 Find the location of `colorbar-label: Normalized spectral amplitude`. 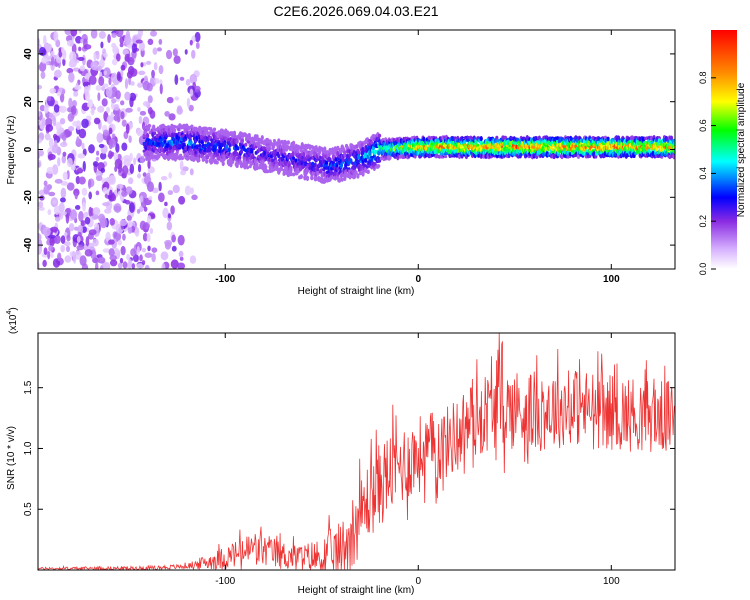

colorbar-label: Normalized spectral amplitude is located at coordinates (741, 149).